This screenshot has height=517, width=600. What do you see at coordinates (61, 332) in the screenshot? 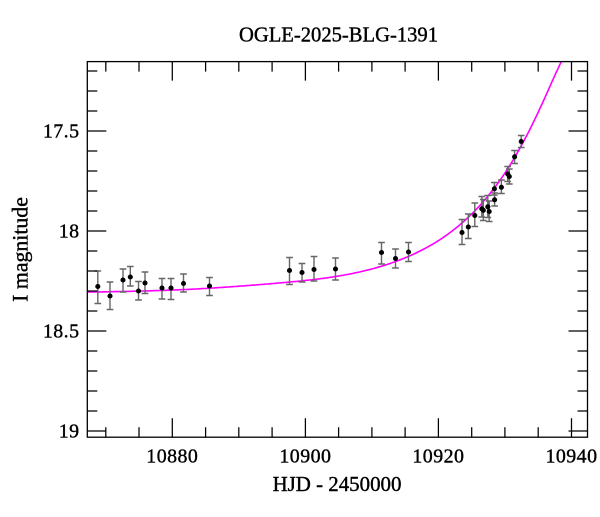
I see `svg-text: 18.5` at bounding box center [61, 332].